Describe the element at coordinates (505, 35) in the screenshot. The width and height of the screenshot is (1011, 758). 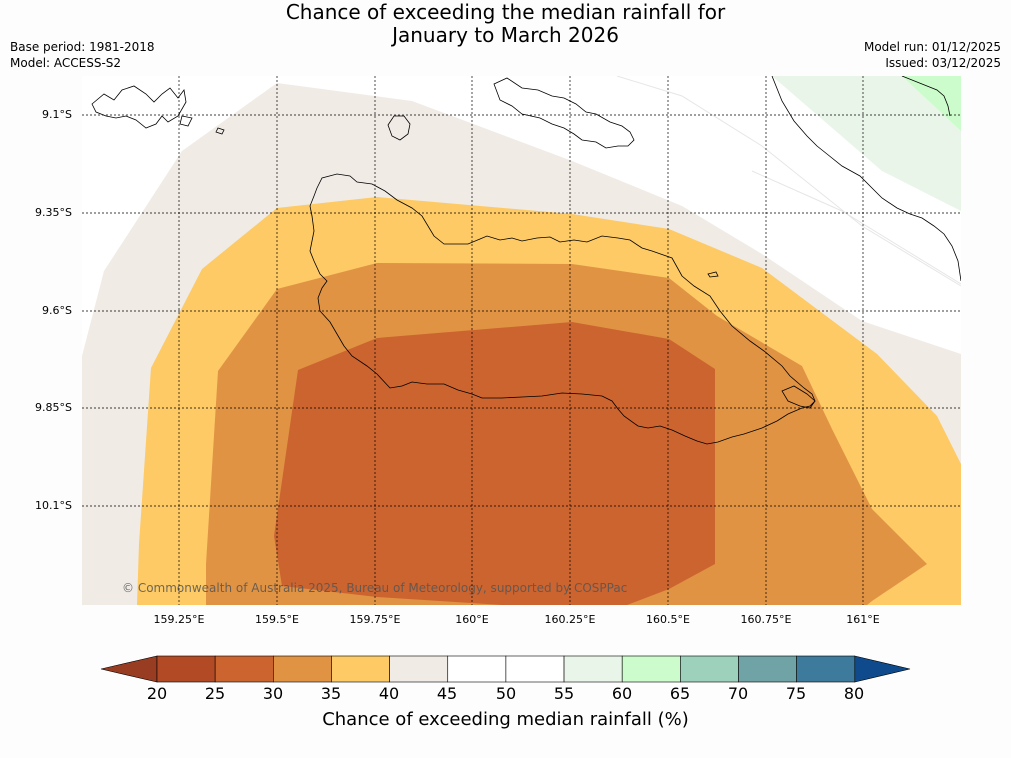
I see `chart-title-line-2: January to March 2026` at that location.